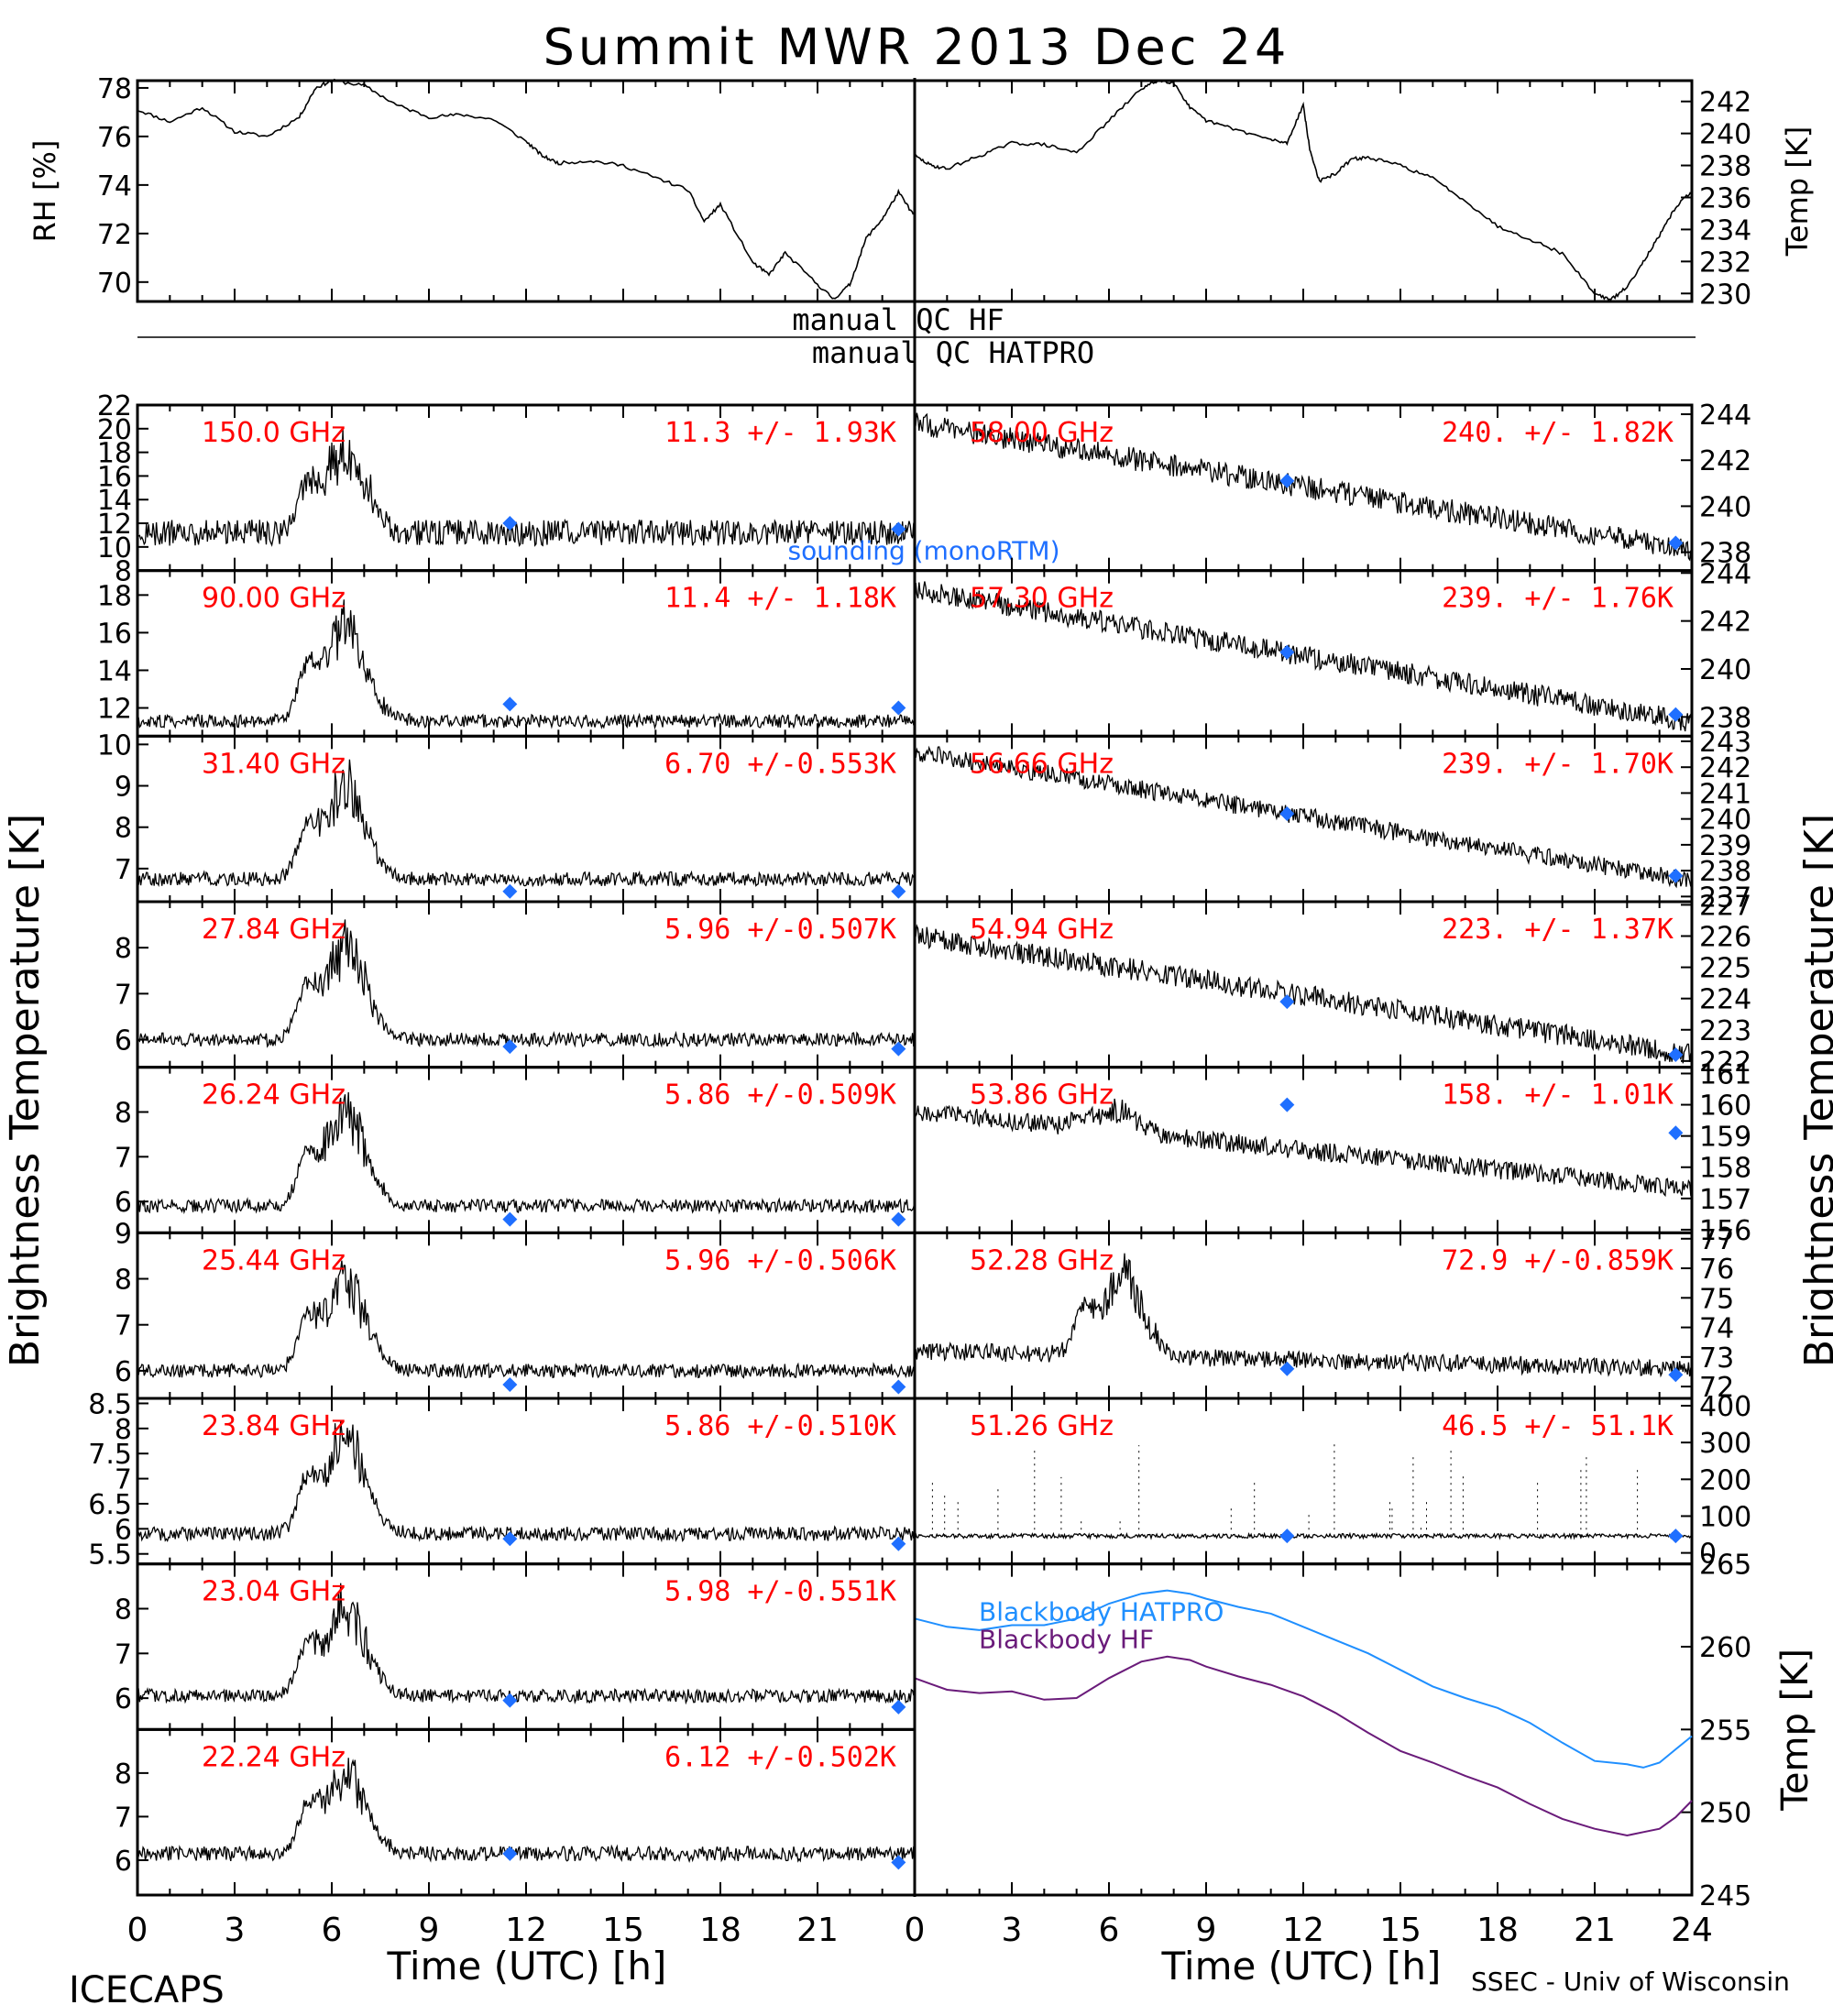  Describe the element at coordinates (123, 1862) in the screenshot. I see `panel-f2224-ytick-label: 6` at that location.